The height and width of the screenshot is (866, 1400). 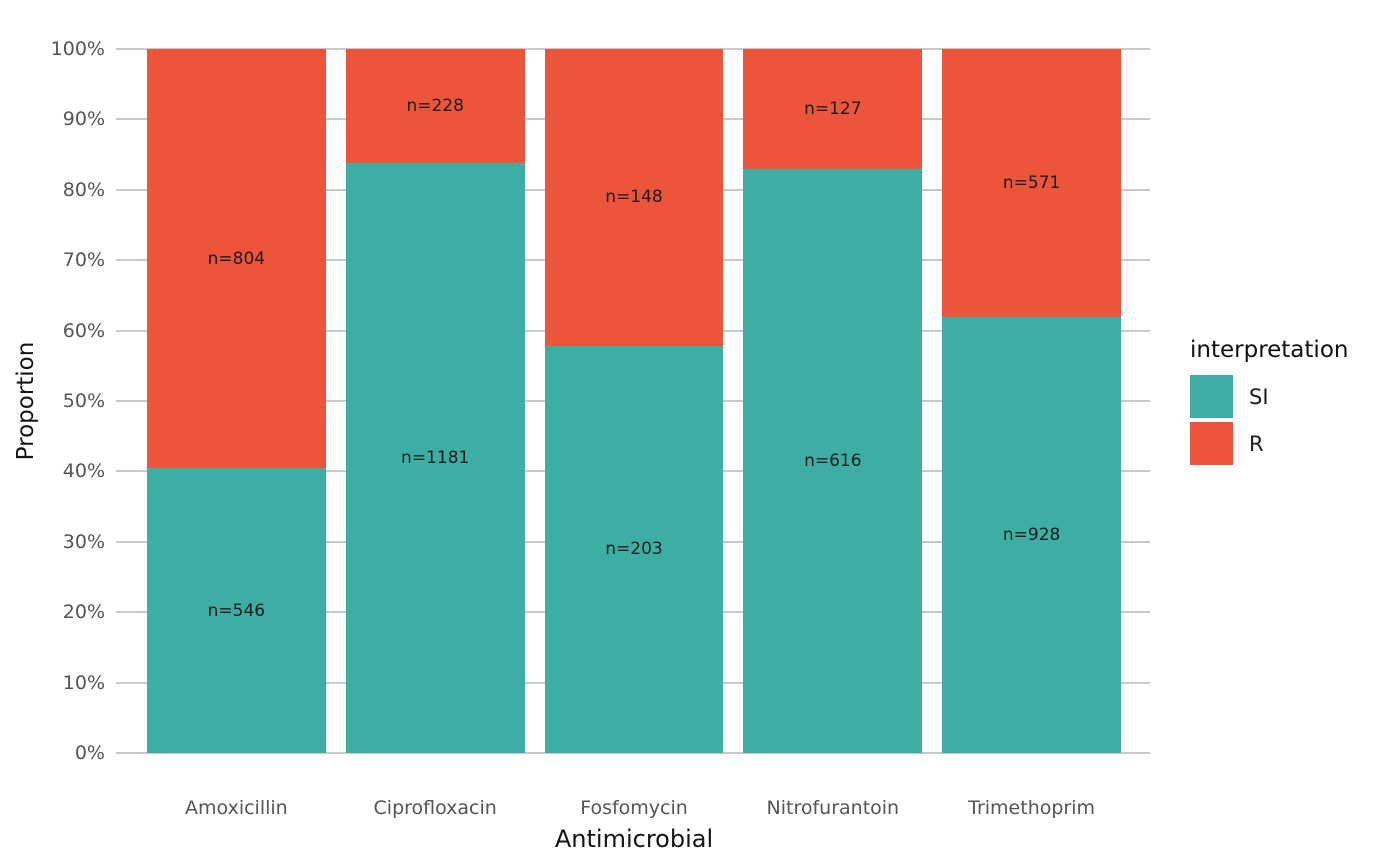 I want to click on y-tick-label-50%: 50%, so click(x=83, y=401).